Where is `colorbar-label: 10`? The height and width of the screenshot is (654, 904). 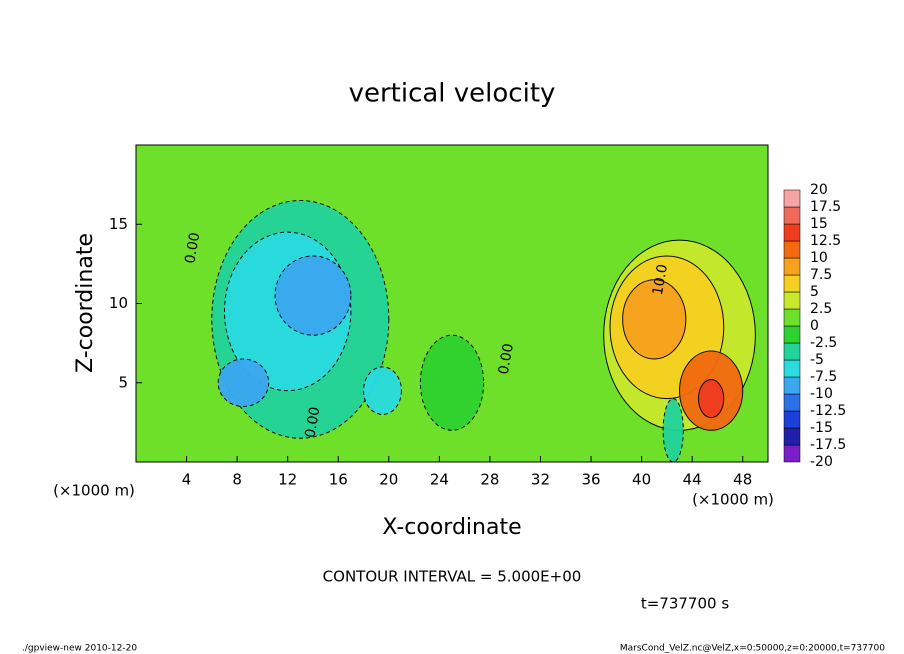 colorbar-label: 10 is located at coordinates (819, 258).